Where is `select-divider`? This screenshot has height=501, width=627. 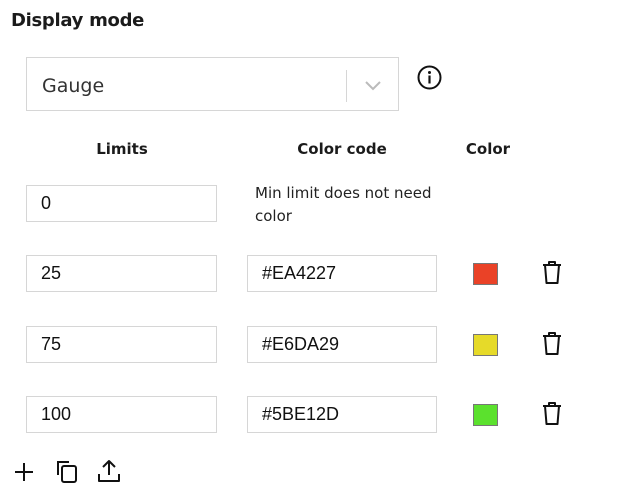 select-divider is located at coordinates (346, 86).